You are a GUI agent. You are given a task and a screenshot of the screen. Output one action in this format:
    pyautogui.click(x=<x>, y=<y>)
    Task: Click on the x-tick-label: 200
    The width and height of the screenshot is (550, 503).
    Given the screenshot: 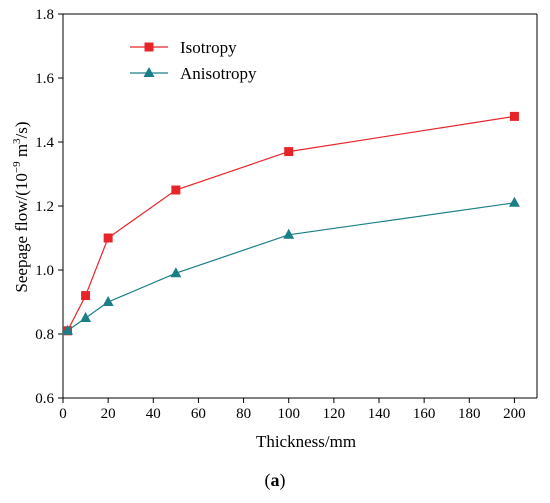 What is the action you would take?
    pyautogui.click(x=514, y=414)
    